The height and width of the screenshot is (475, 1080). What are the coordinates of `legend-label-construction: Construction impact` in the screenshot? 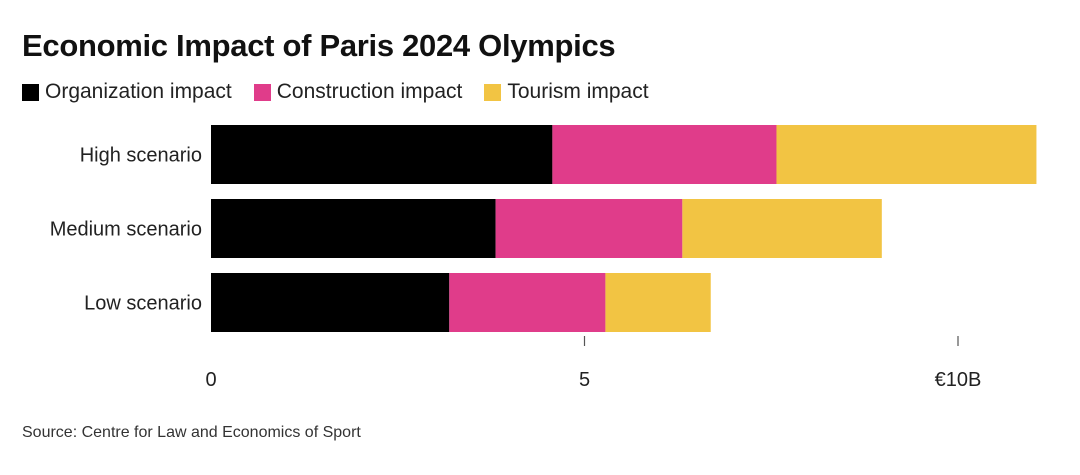 It's located at (369, 91).